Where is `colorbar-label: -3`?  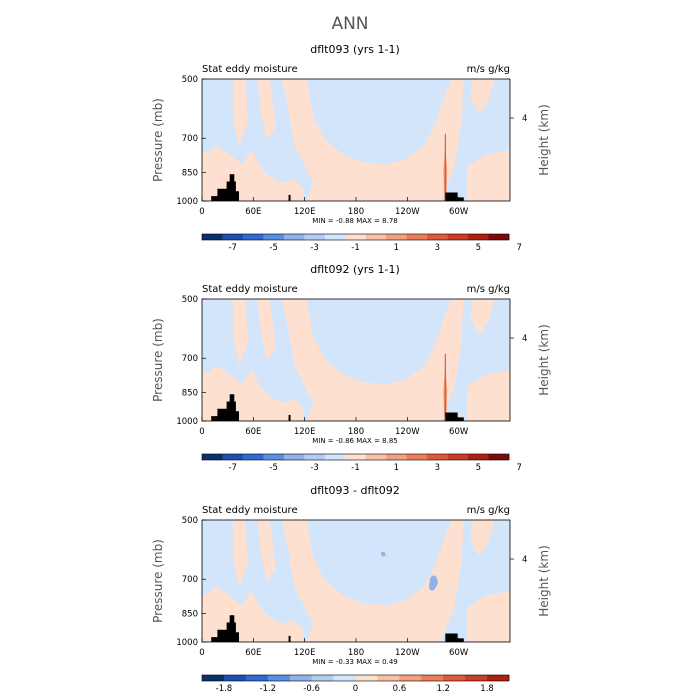 colorbar-label: -3 is located at coordinates (314, 468).